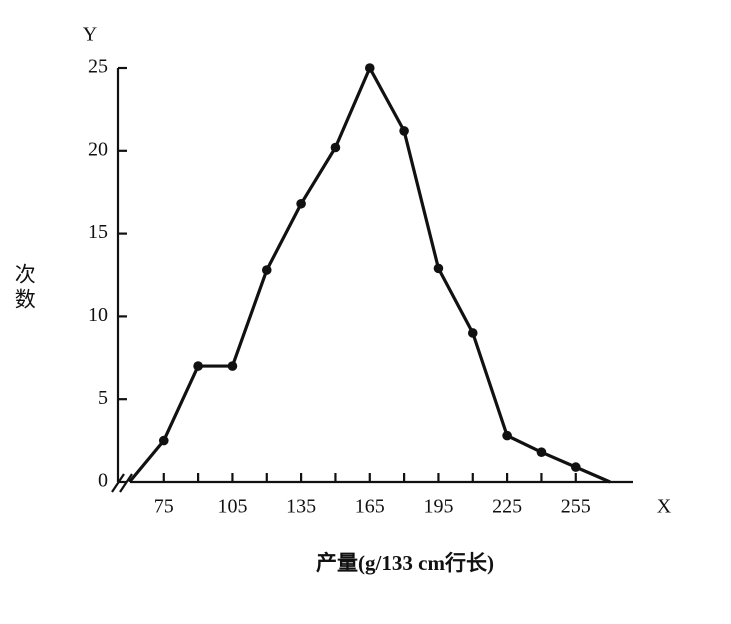  Describe the element at coordinates (164, 507) in the screenshot. I see `x-tick-label: 75` at that location.